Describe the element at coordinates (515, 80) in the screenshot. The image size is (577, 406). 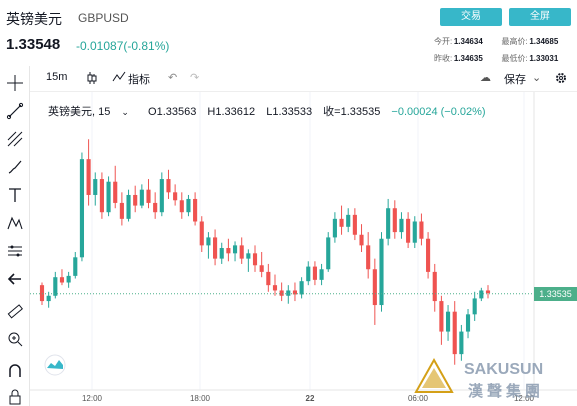
I see `save-button: 保存` at that location.